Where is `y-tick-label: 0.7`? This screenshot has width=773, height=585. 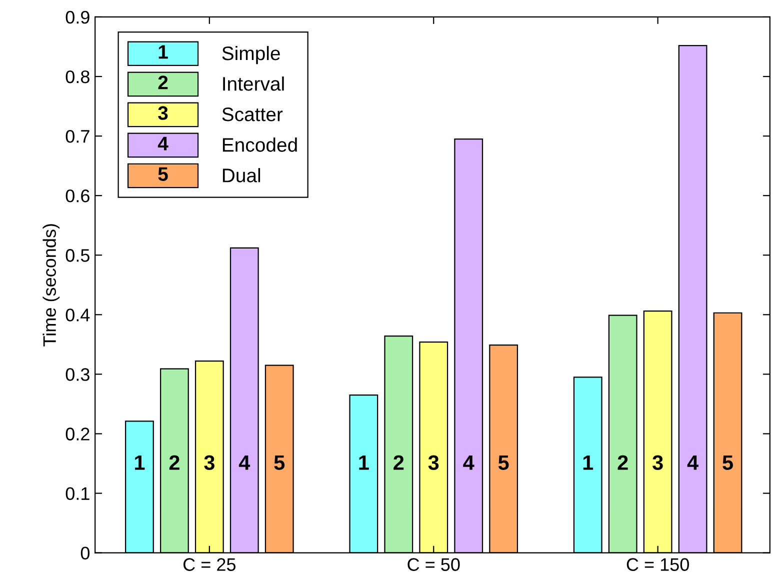
y-tick-label: 0.7 is located at coordinates (78, 136).